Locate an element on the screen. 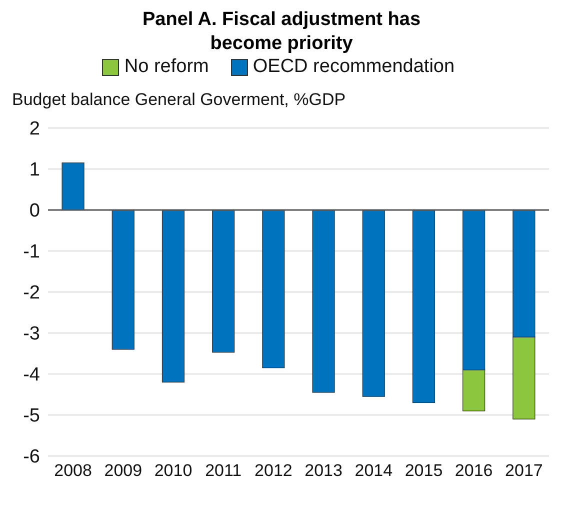 The image size is (563, 513). x-tick-label: 2012 is located at coordinates (273, 470).